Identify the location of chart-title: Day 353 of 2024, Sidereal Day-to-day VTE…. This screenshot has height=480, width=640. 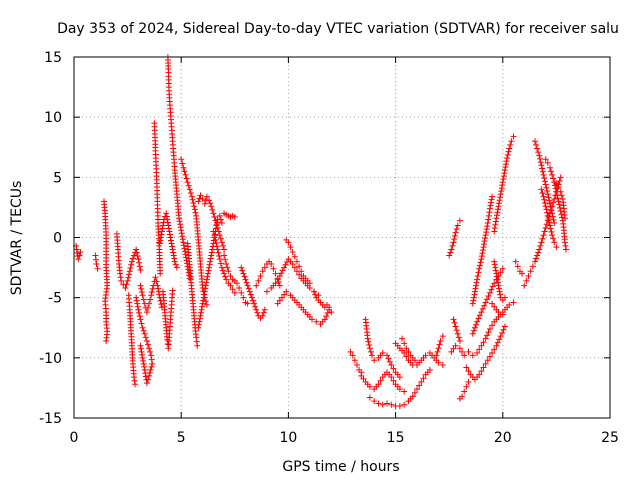
(338, 29).